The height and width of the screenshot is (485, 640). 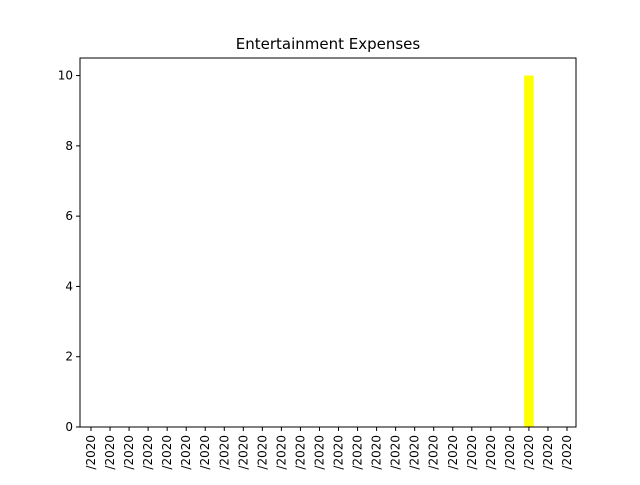 I want to click on y-axis: 0 2 4 6 8 10, so click(x=69, y=251).